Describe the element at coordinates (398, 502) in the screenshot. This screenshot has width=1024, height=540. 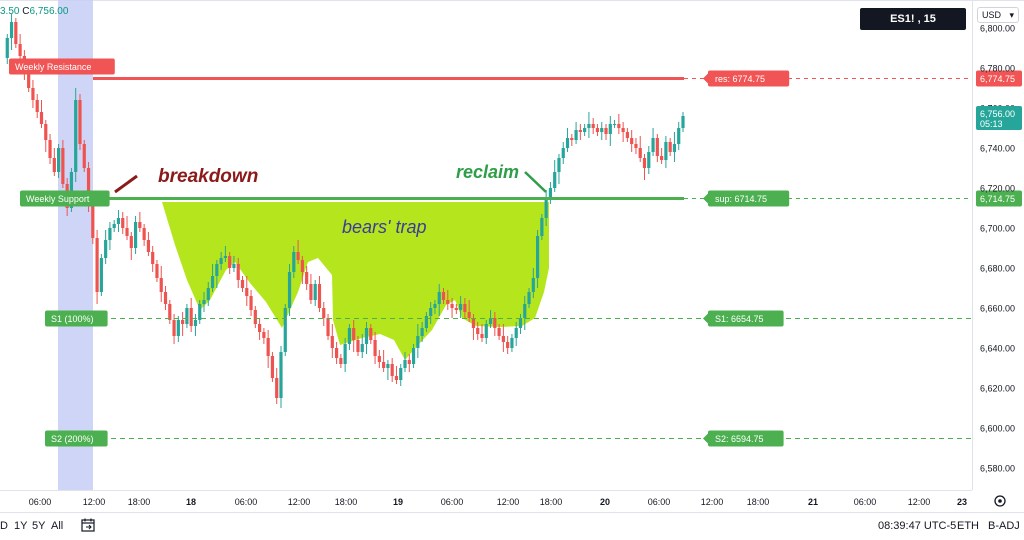
I see `x-tick-label: 19` at that location.